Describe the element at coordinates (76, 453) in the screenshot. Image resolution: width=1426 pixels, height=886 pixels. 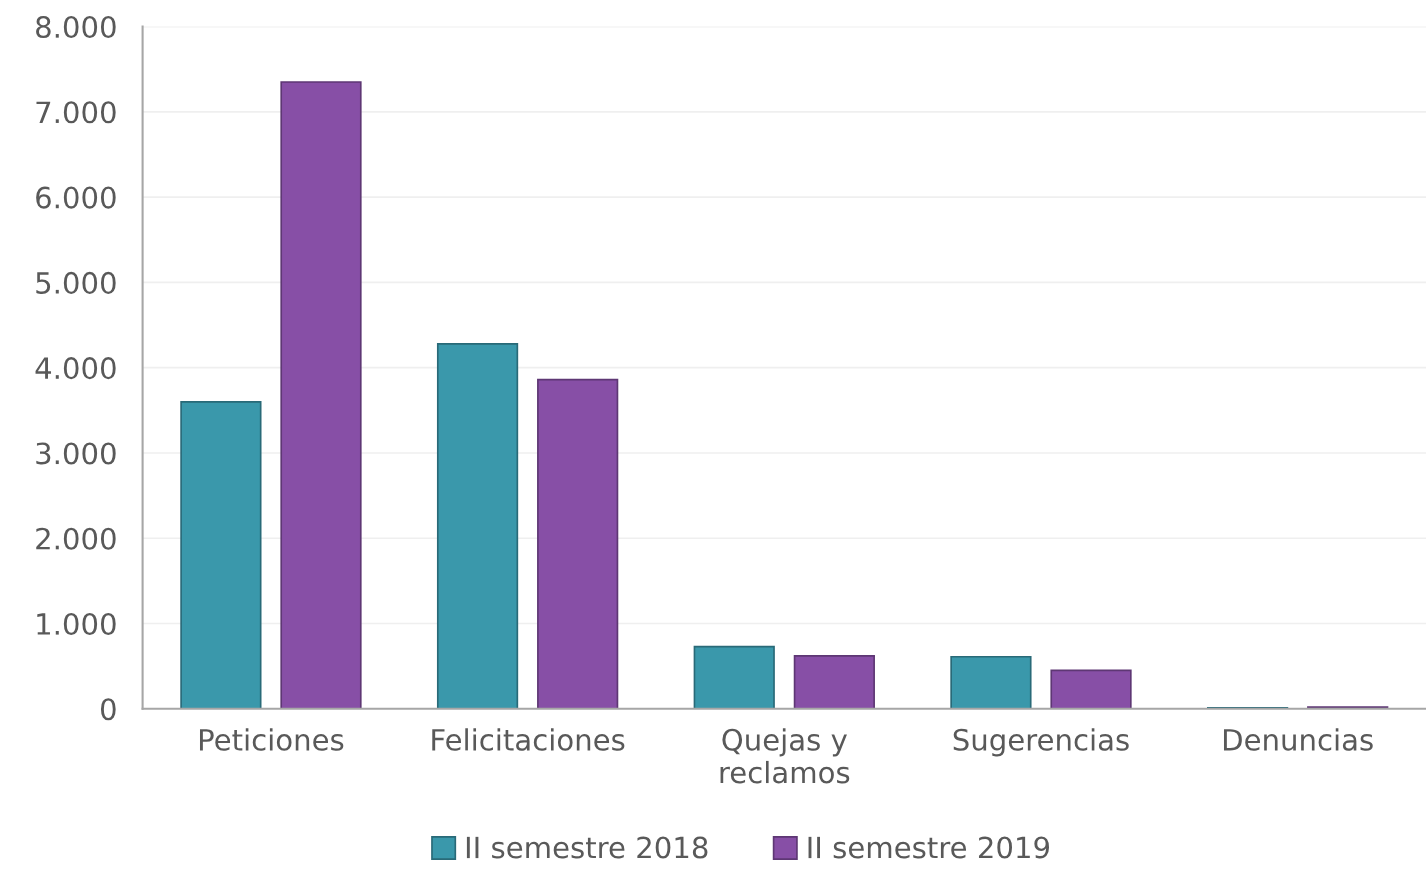
I see `y-tick-label: 3.000` at that location.